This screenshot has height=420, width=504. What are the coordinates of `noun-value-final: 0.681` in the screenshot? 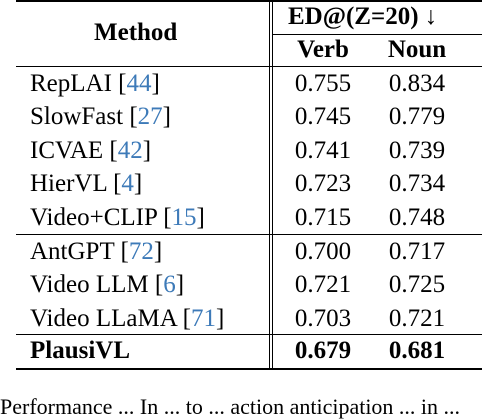 It's located at (417, 350).